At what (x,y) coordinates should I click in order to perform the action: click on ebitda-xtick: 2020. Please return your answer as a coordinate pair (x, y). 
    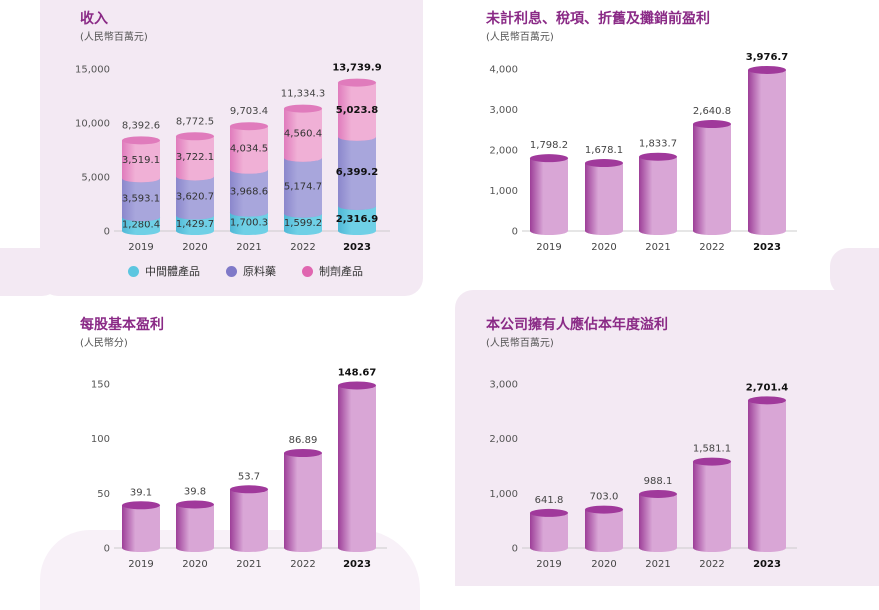
    Looking at the image, I should click on (603, 247).